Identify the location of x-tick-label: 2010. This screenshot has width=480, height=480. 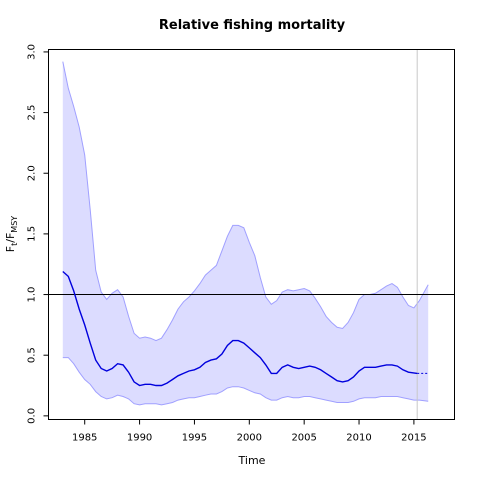
(358, 438).